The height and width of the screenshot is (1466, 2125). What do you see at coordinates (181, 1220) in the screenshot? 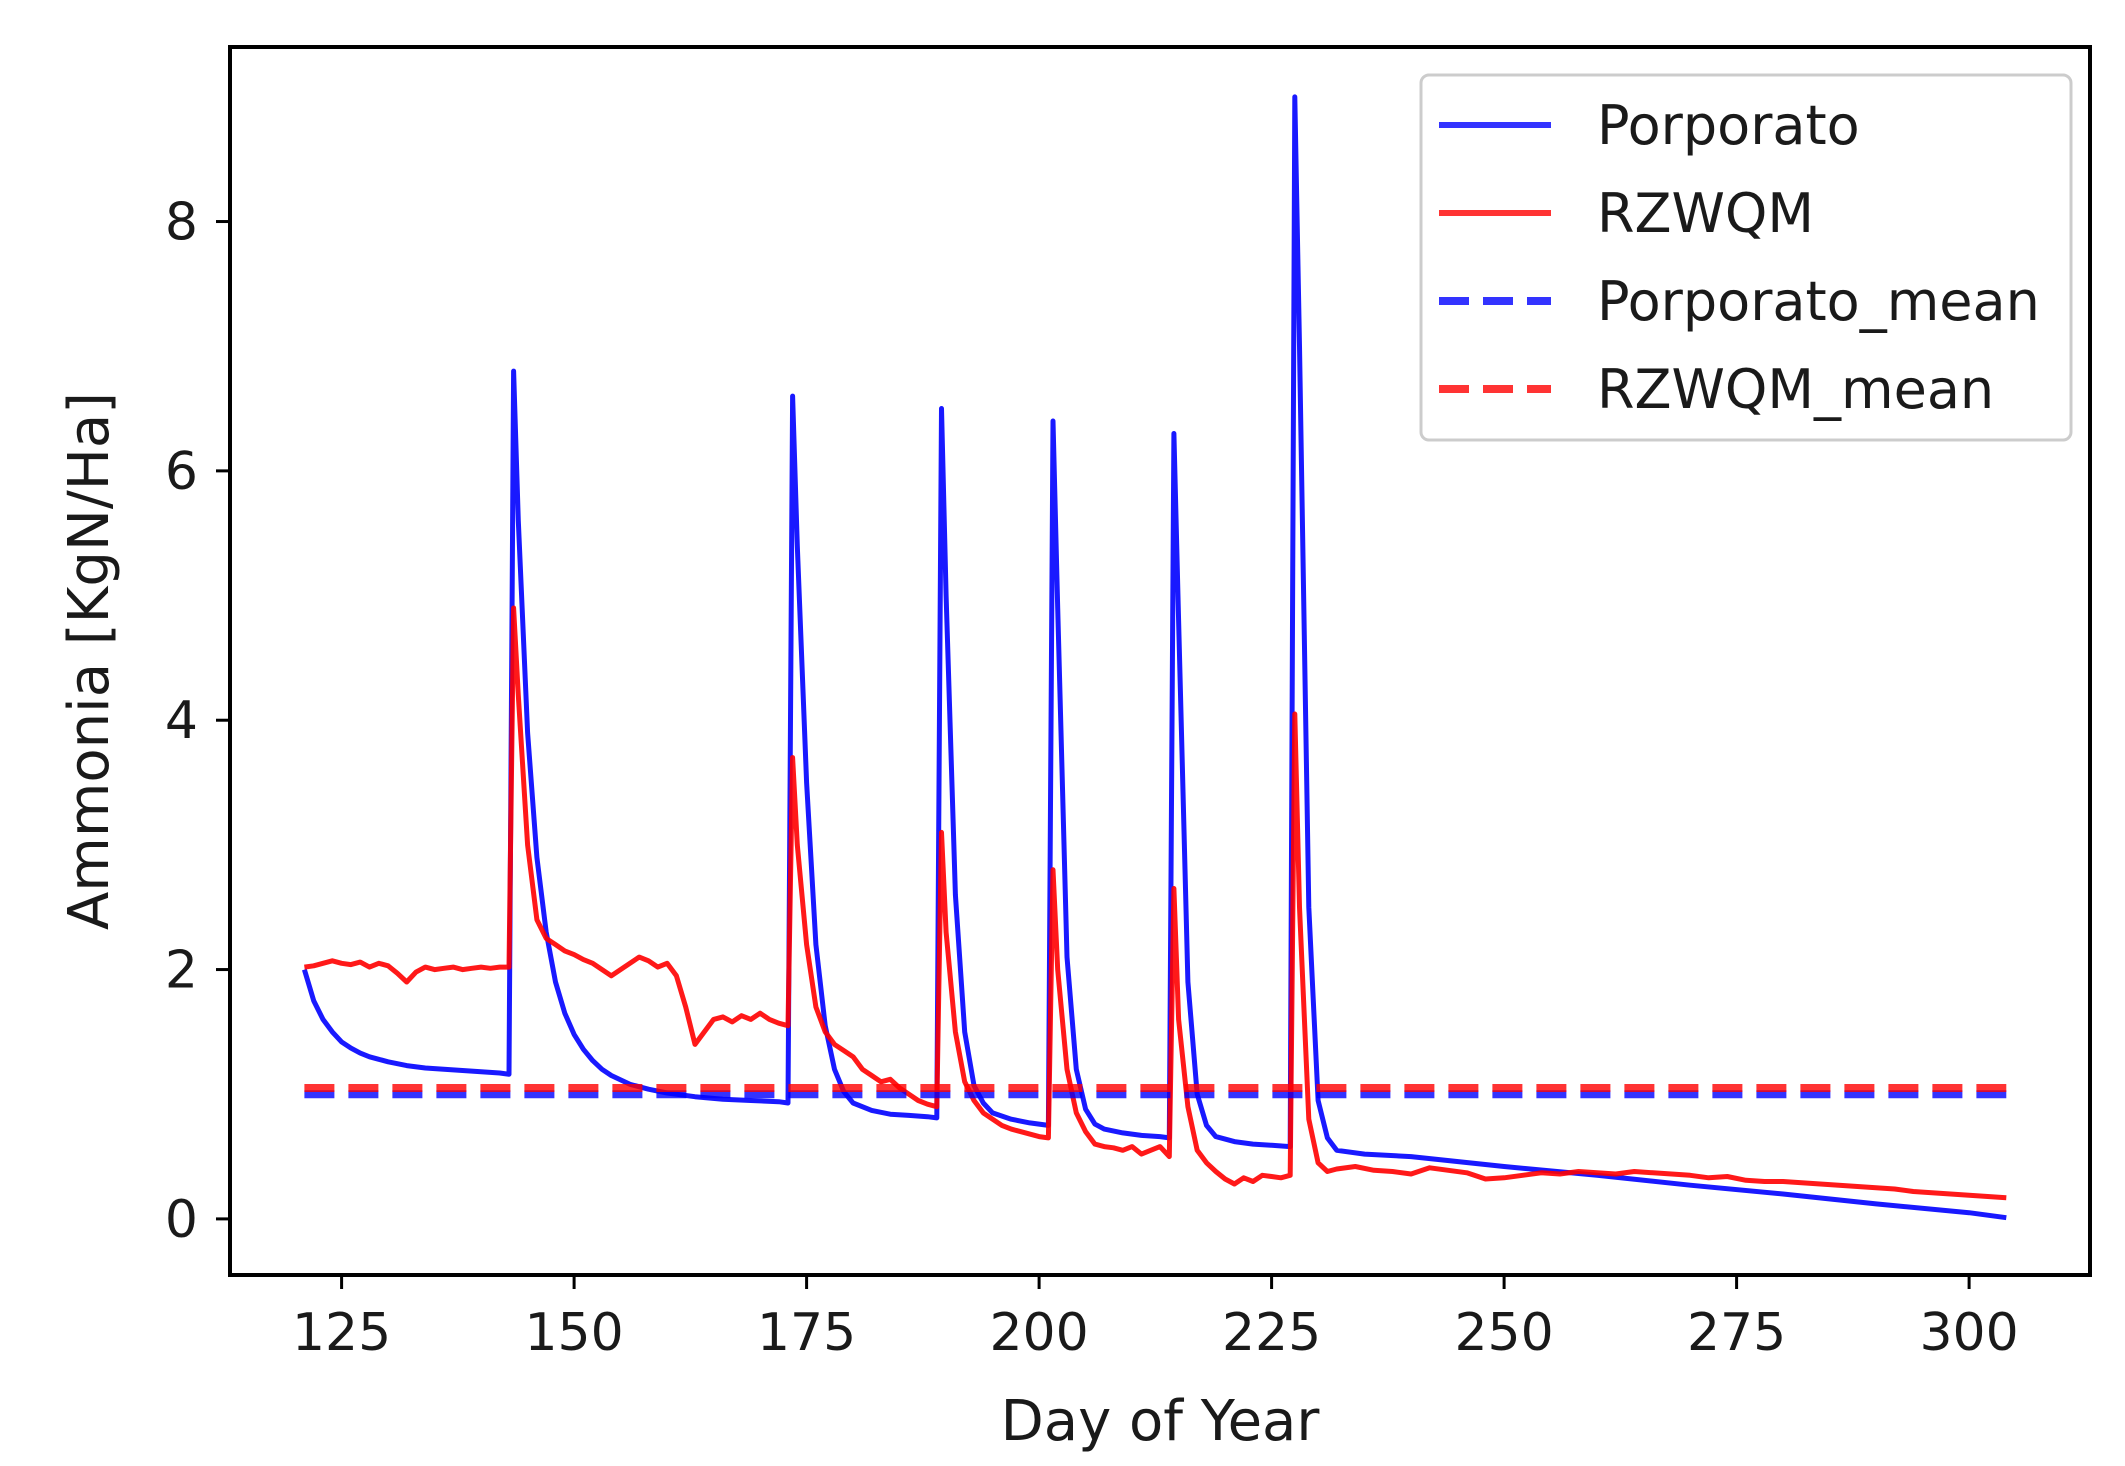
I see `y-tick-label: 0` at bounding box center [181, 1220].